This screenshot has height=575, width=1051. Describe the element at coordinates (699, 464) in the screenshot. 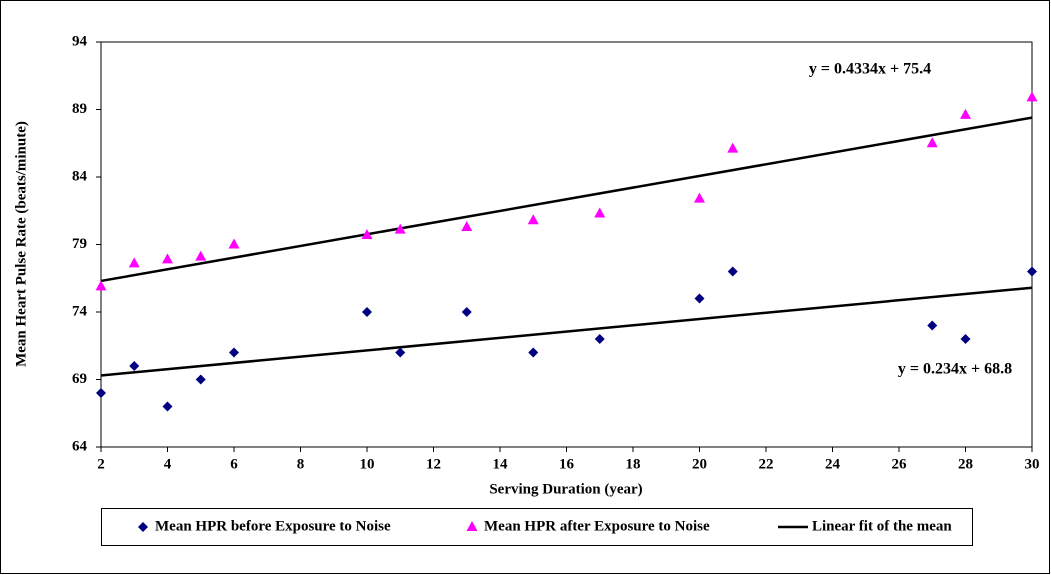

I see `x-tick-label: 20` at that location.